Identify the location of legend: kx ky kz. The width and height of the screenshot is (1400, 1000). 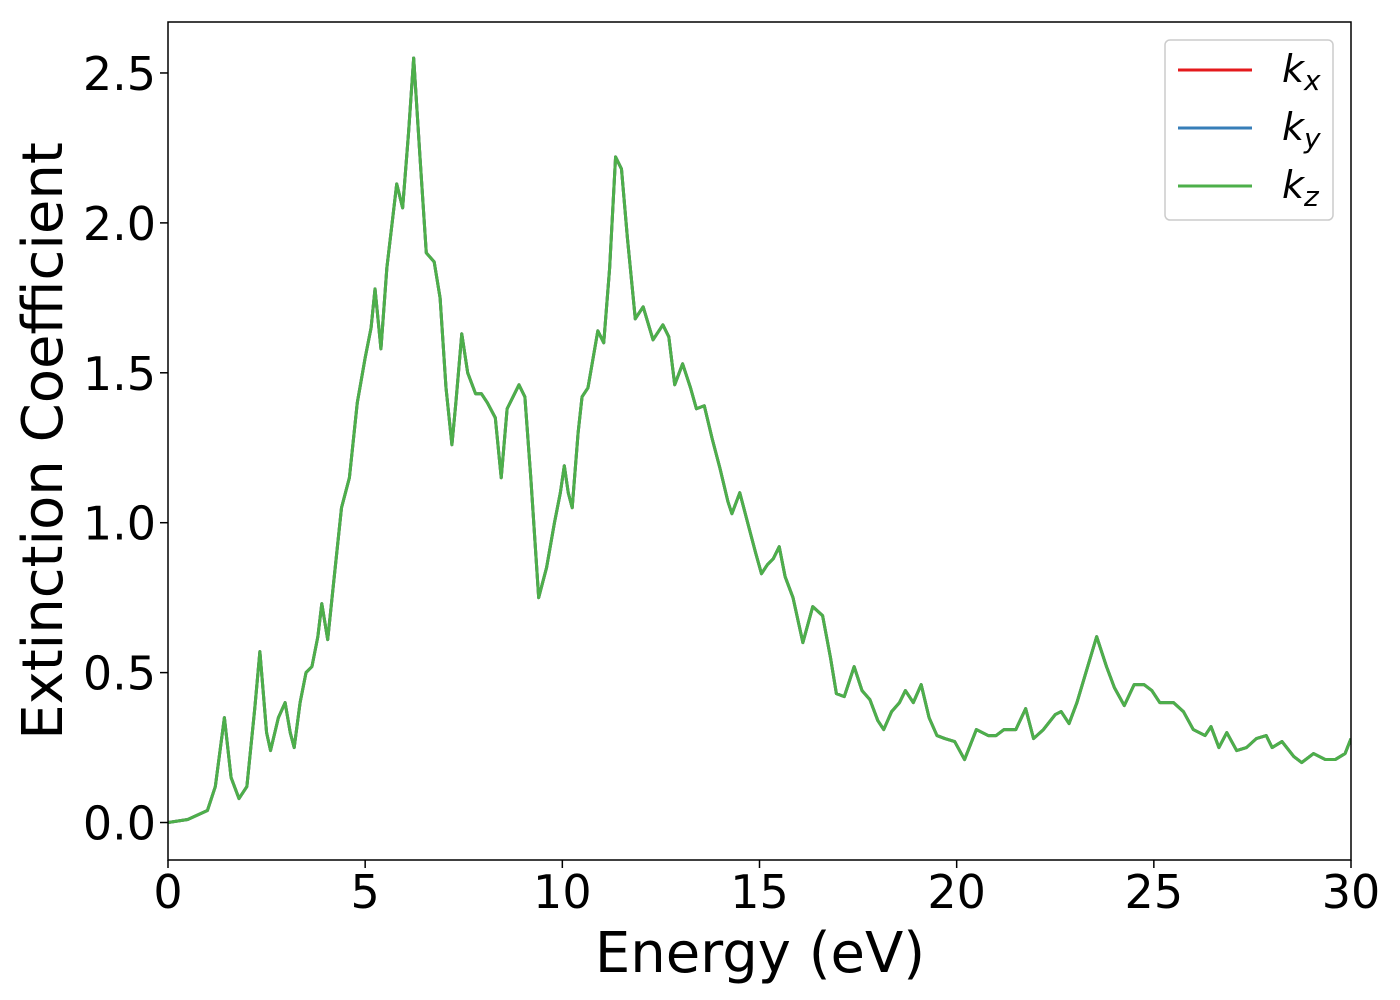
(1249, 130).